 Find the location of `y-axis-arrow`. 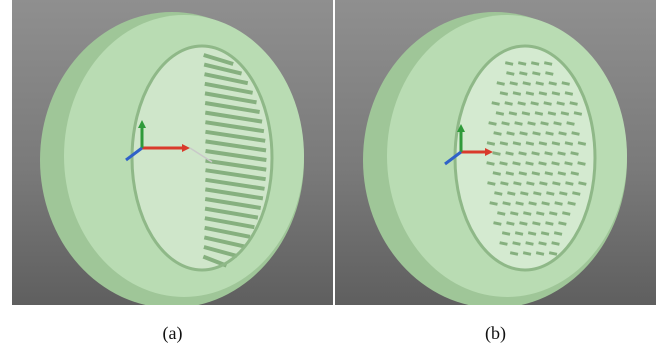

y-axis-arrow is located at coordinates (142, 124).